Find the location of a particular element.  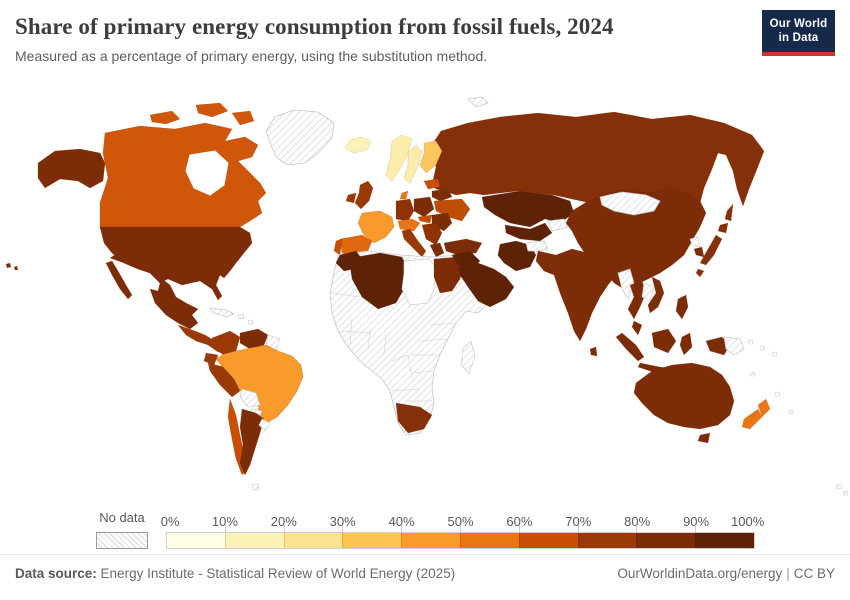

country-mongolia is located at coordinates (630, 203).